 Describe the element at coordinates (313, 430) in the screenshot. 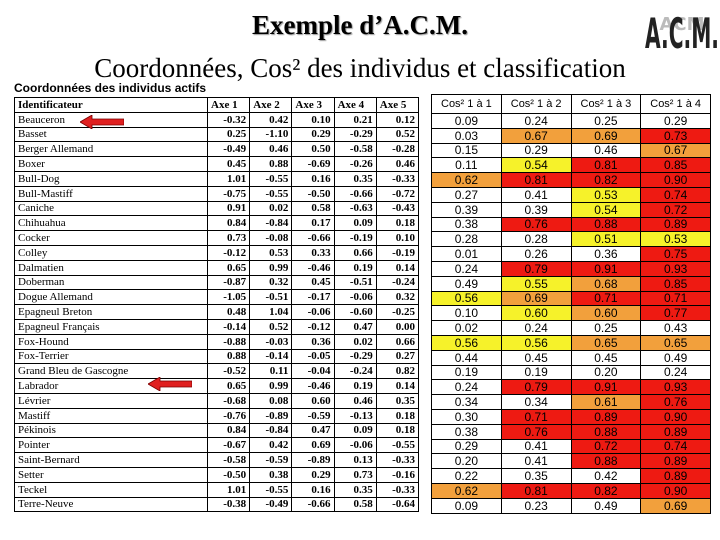

I see `axis-3-value: 0.47` at that location.